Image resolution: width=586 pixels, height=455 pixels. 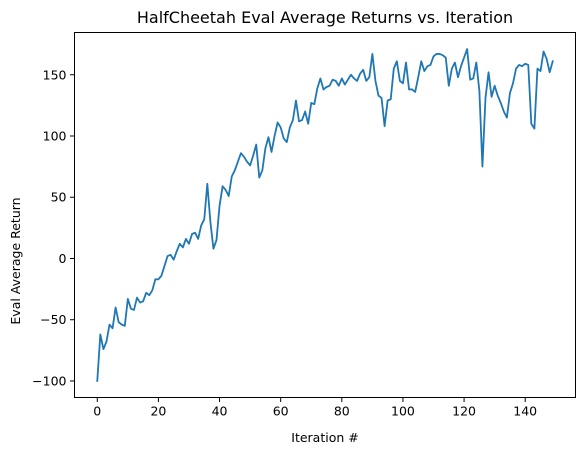 What do you see at coordinates (220, 411) in the screenshot?
I see `x-tick-label: 40` at bounding box center [220, 411].